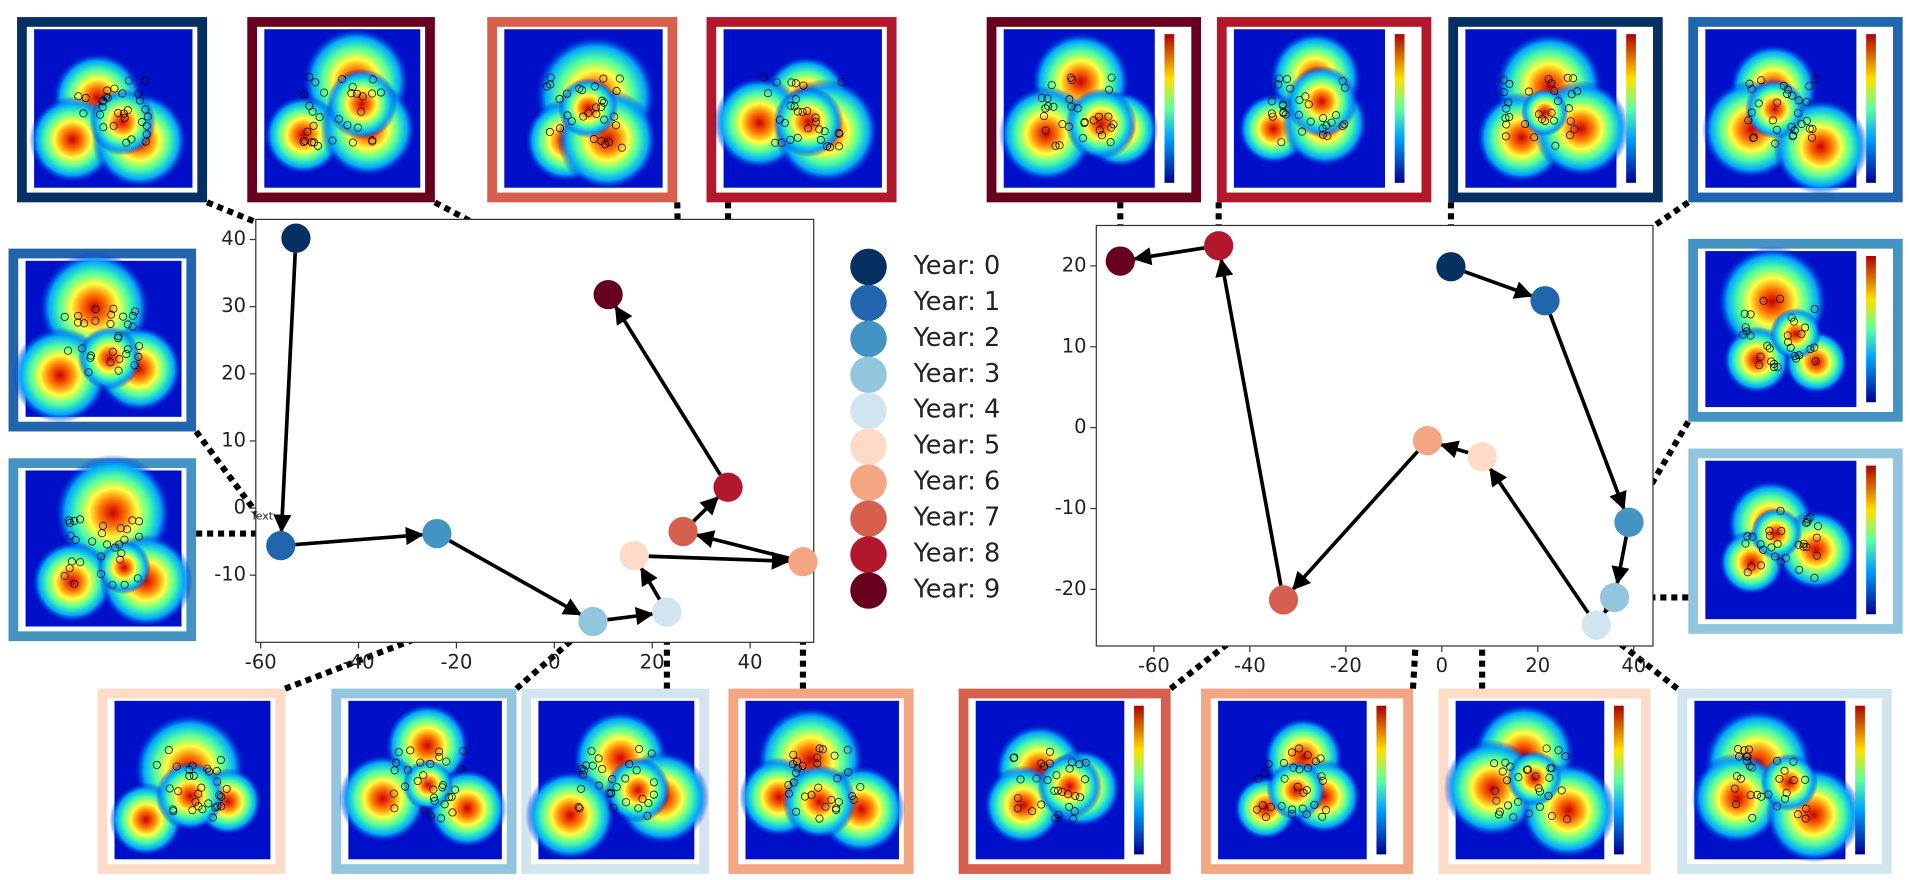  Describe the element at coordinates (457, 662) in the screenshot. I see `x-tick-label: -20` at that location.